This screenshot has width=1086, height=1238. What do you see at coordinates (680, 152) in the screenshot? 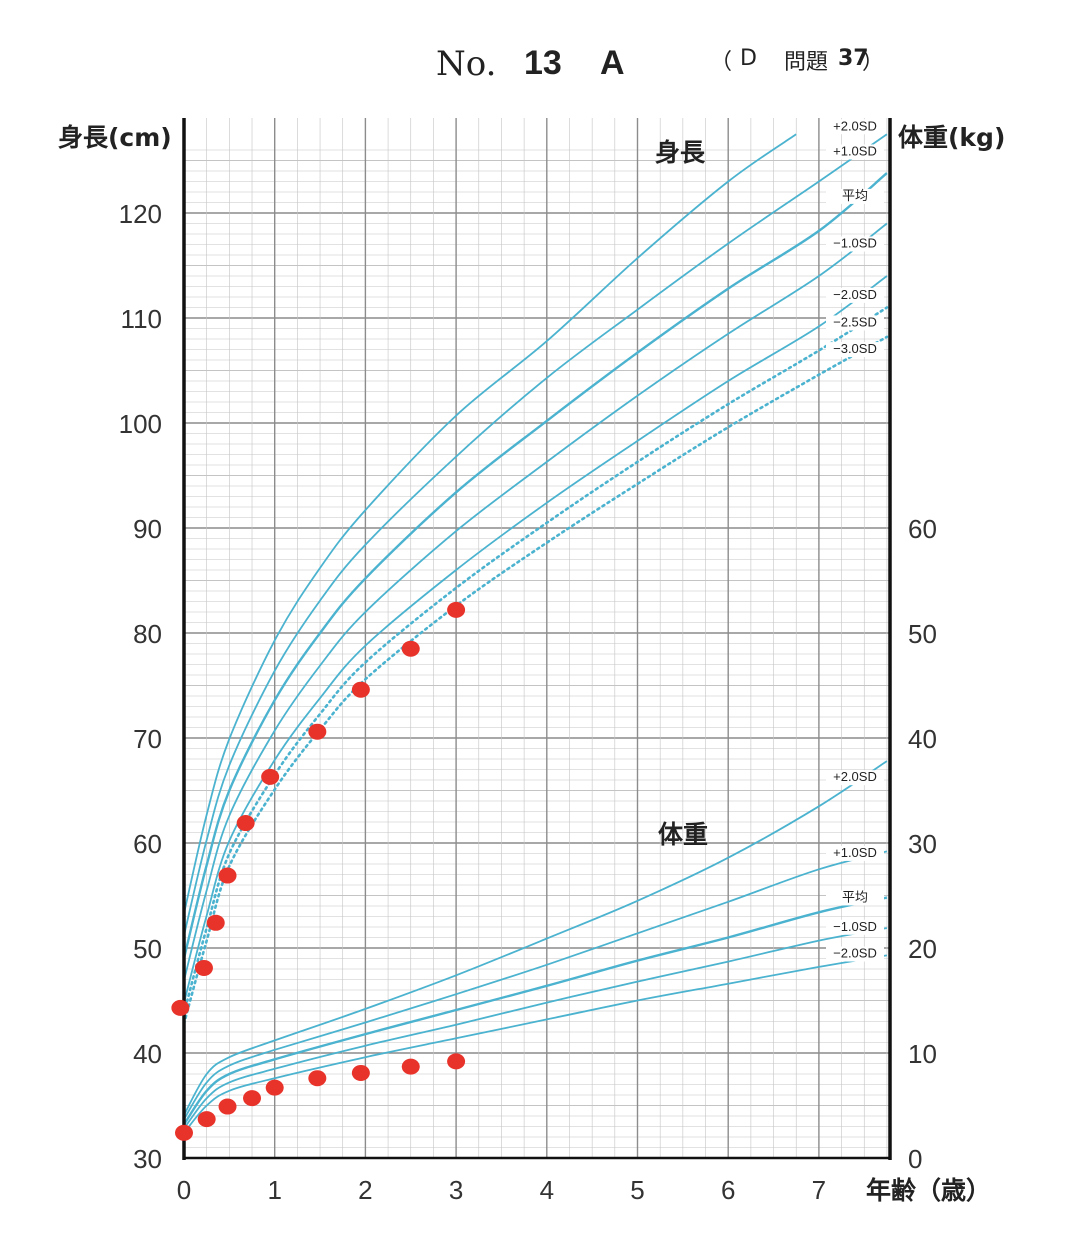
I see `section-label-height: 身長` at bounding box center [680, 152].